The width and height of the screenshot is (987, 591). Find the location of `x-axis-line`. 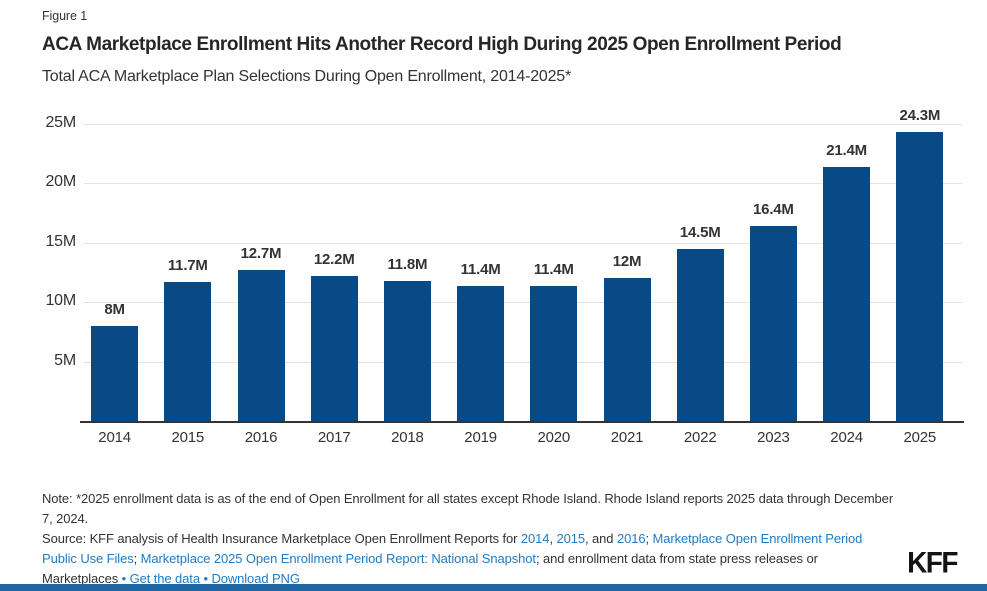

x-axis-line is located at coordinates (522, 422).